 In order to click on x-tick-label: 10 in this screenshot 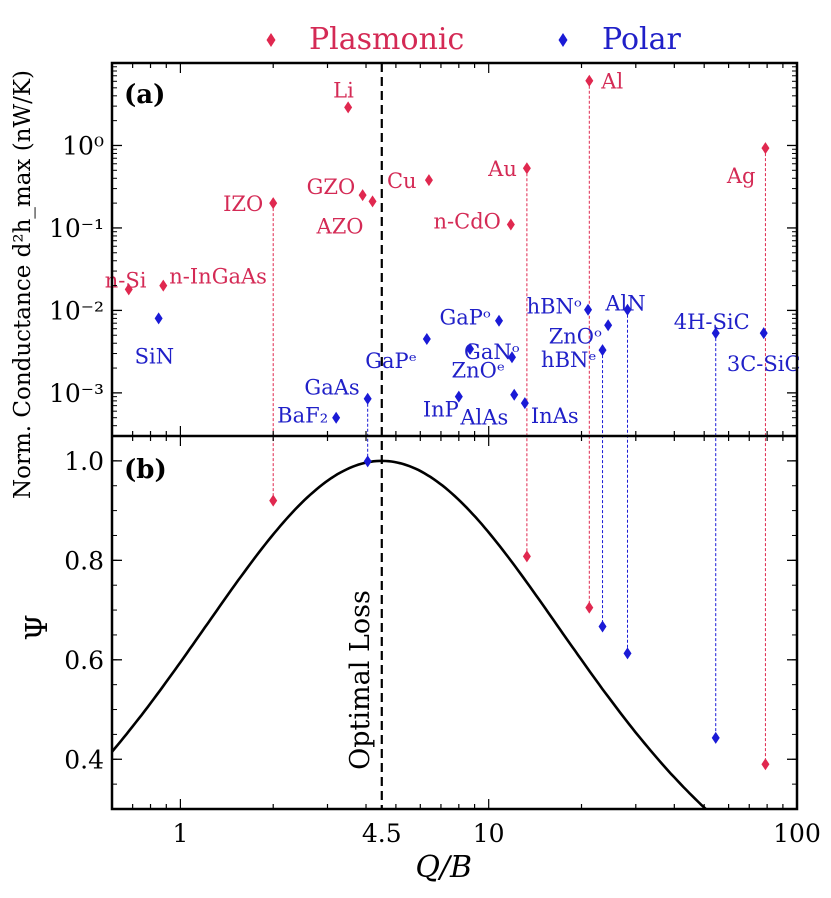, I will do `click(489, 833)`.